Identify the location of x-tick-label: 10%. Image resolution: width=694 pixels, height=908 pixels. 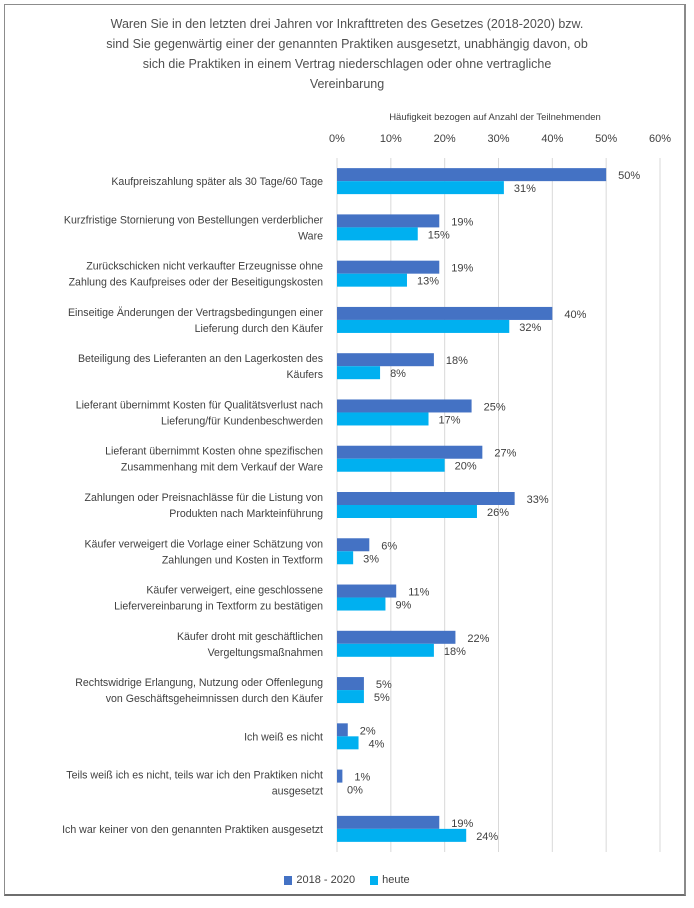
(391, 139).